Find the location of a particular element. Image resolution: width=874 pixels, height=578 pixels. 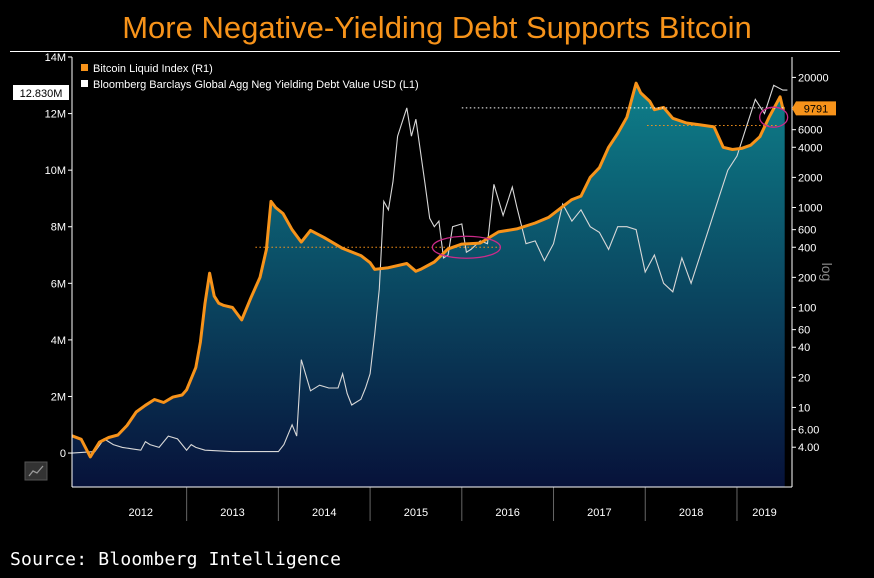

x-tick-label: 2014 is located at coordinates (324, 513).